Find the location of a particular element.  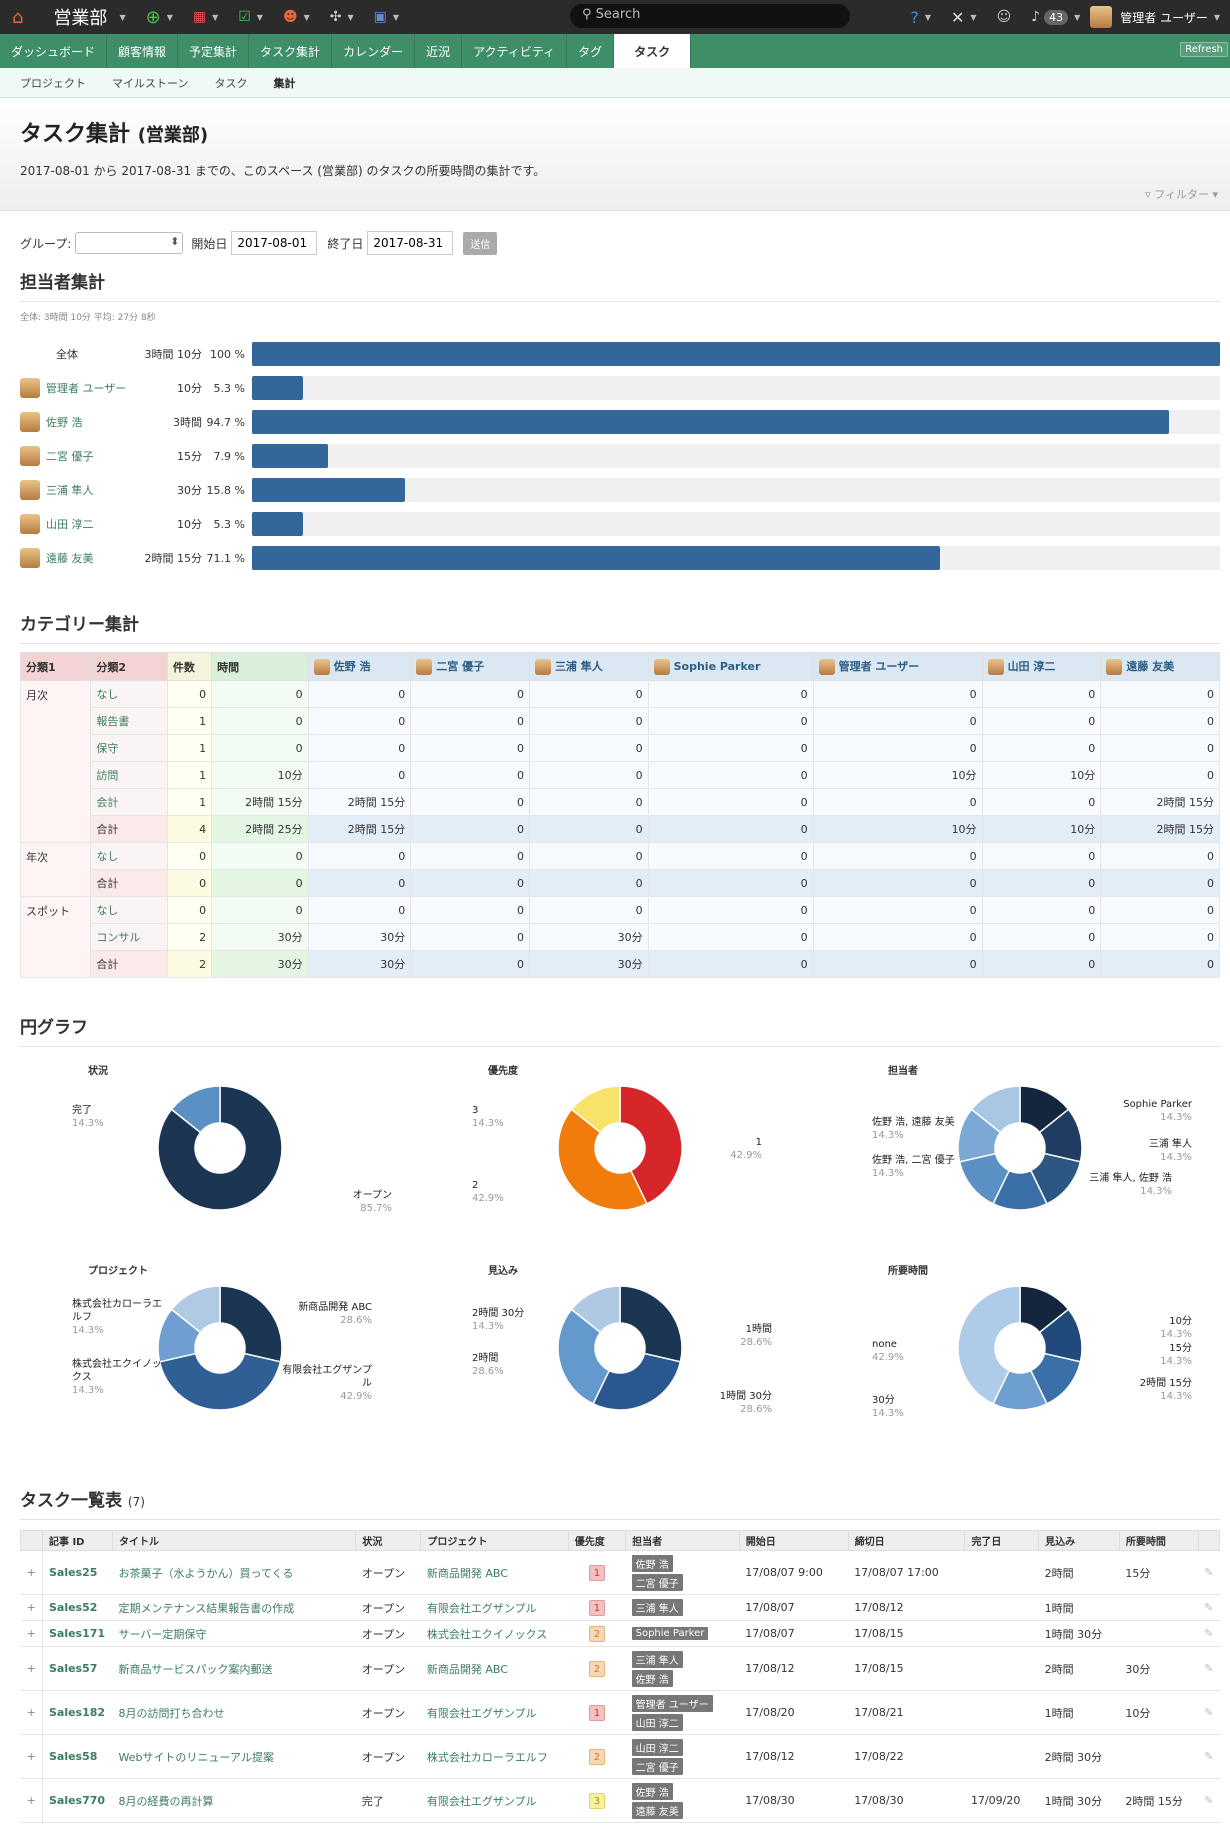

assignee-name: 遠藤 友美 is located at coordinates (76, 558).